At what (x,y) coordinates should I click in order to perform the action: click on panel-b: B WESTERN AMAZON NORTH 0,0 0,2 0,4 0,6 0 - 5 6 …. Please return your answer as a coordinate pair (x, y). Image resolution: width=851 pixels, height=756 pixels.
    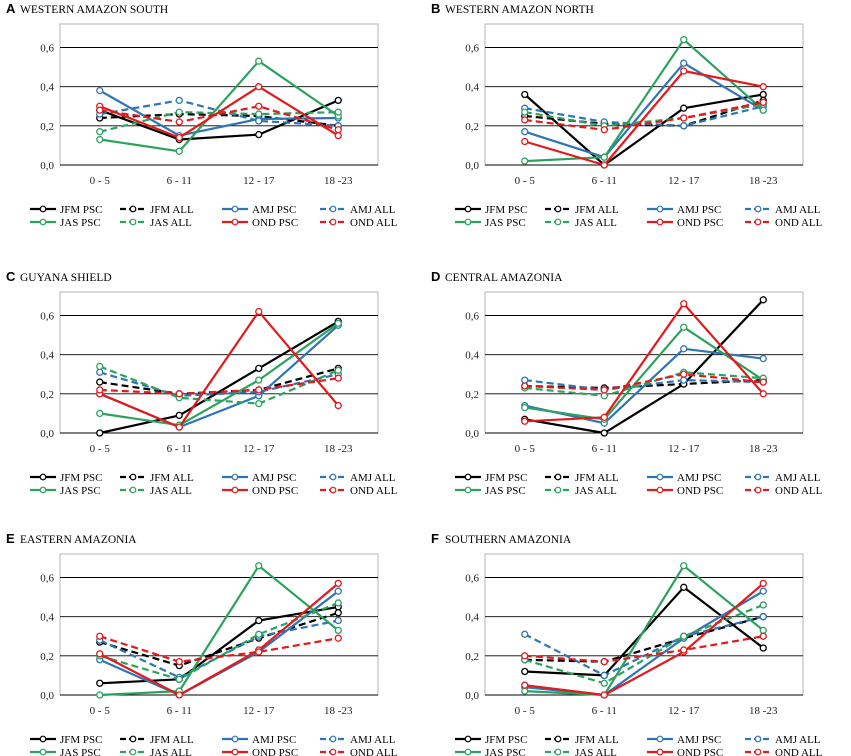
    Looking at the image, I should click on (627, 115).